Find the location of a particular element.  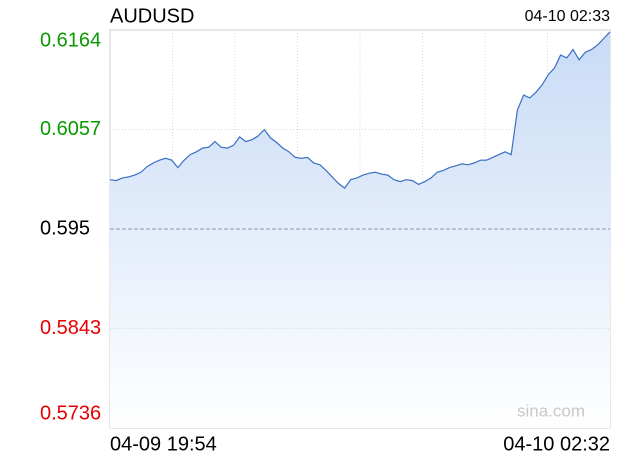

y-tick-label: 0.595 is located at coordinates (65, 228).